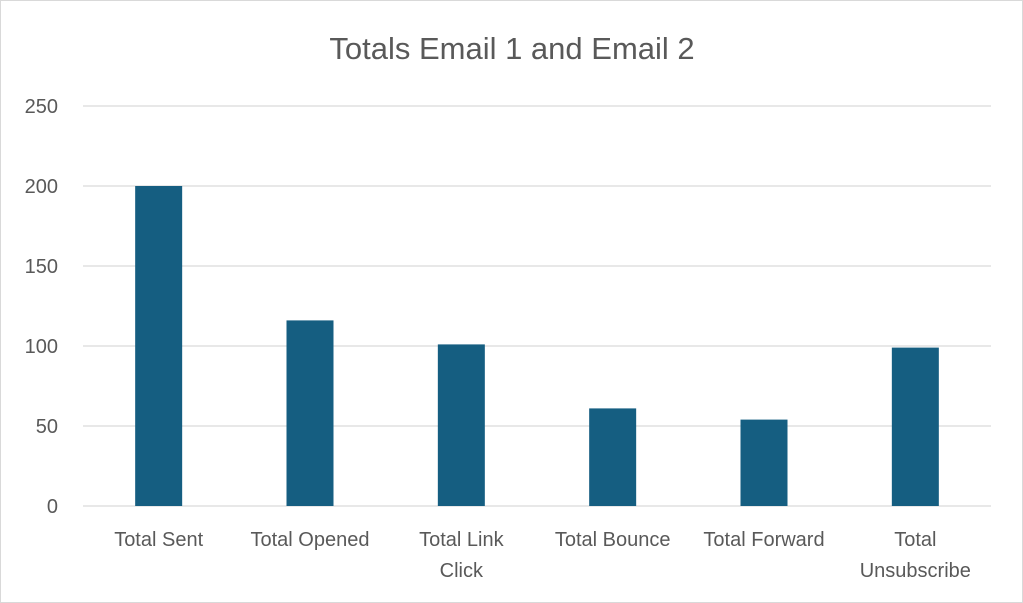 This screenshot has width=1023, height=603. Describe the element at coordinates (41, 307) in the screenshot. I see `y-axis-ticks: 0 50 100 150 200 250` at that location.